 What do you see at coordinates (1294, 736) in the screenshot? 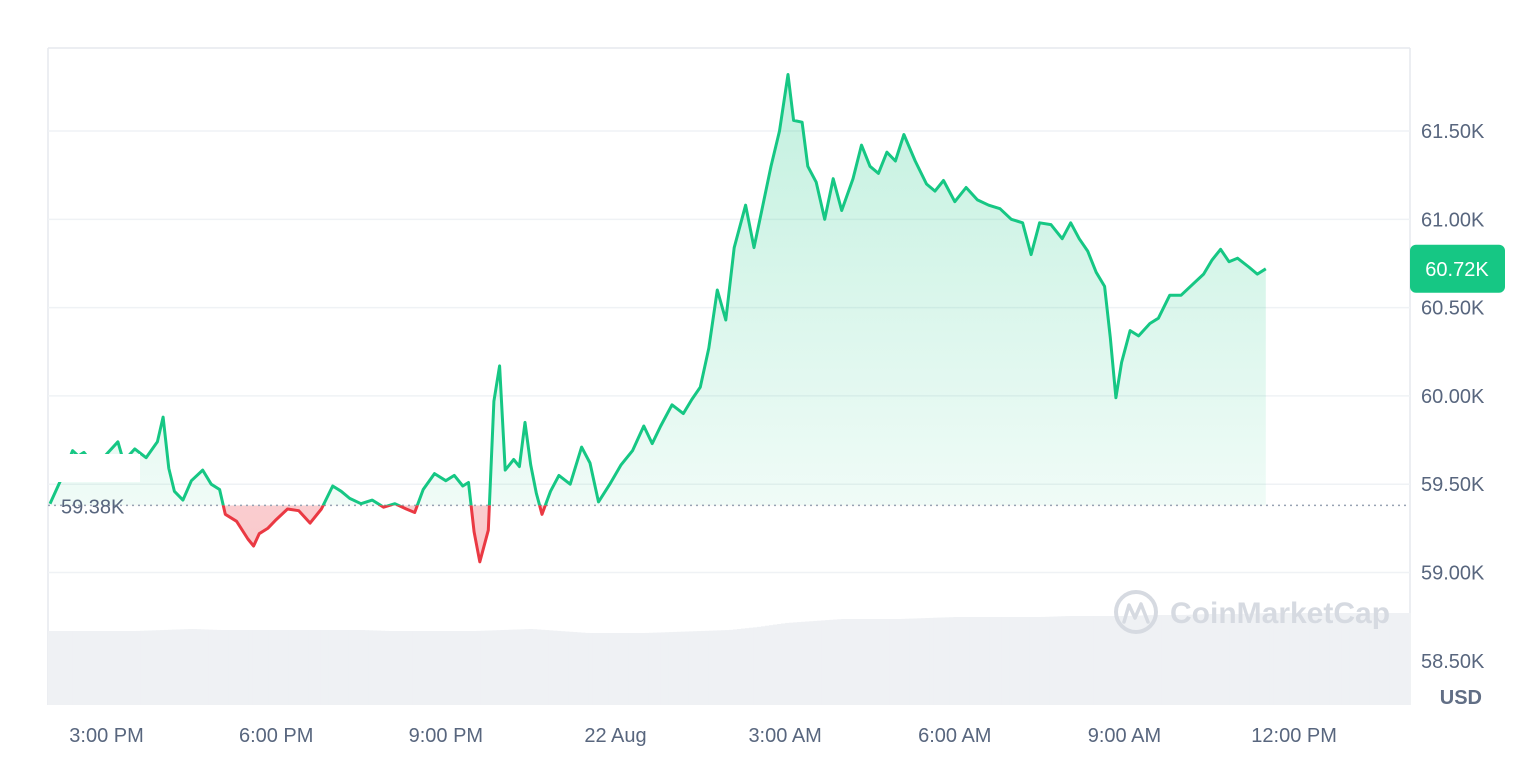
I see `x-tick-label: 12:00 PM` at bounding box center [1294, 736].